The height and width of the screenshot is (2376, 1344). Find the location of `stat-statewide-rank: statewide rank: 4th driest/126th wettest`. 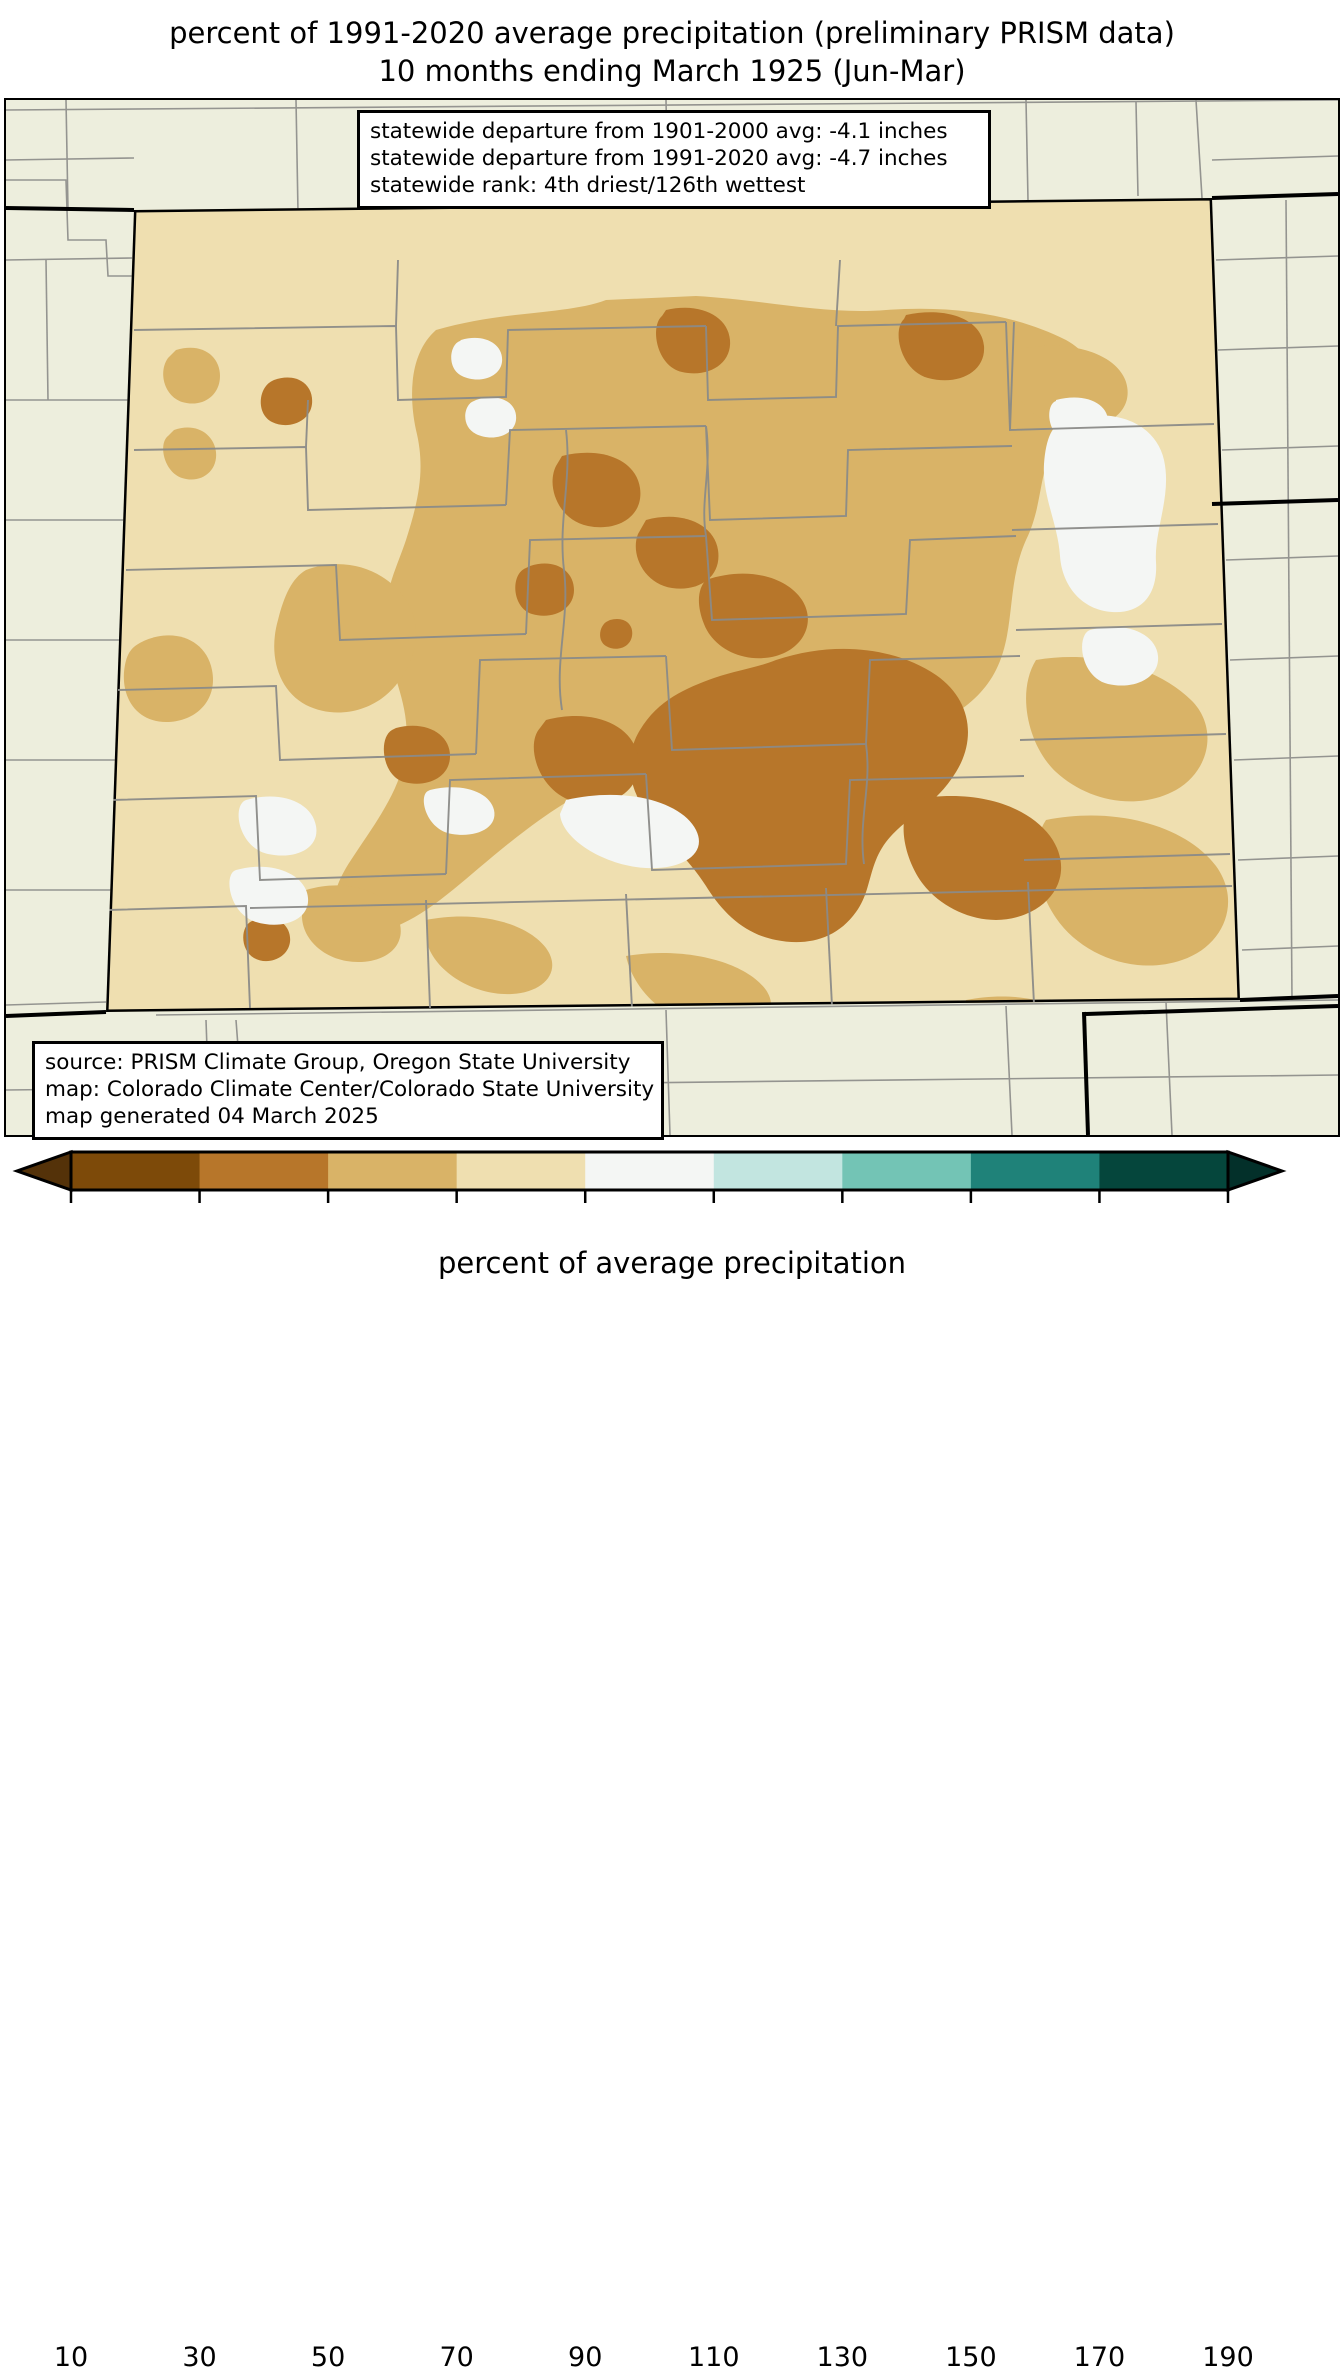

stat-statewide-rank: statewide rank: 4th driest/126th wettest is located at coordinates (588, 185).